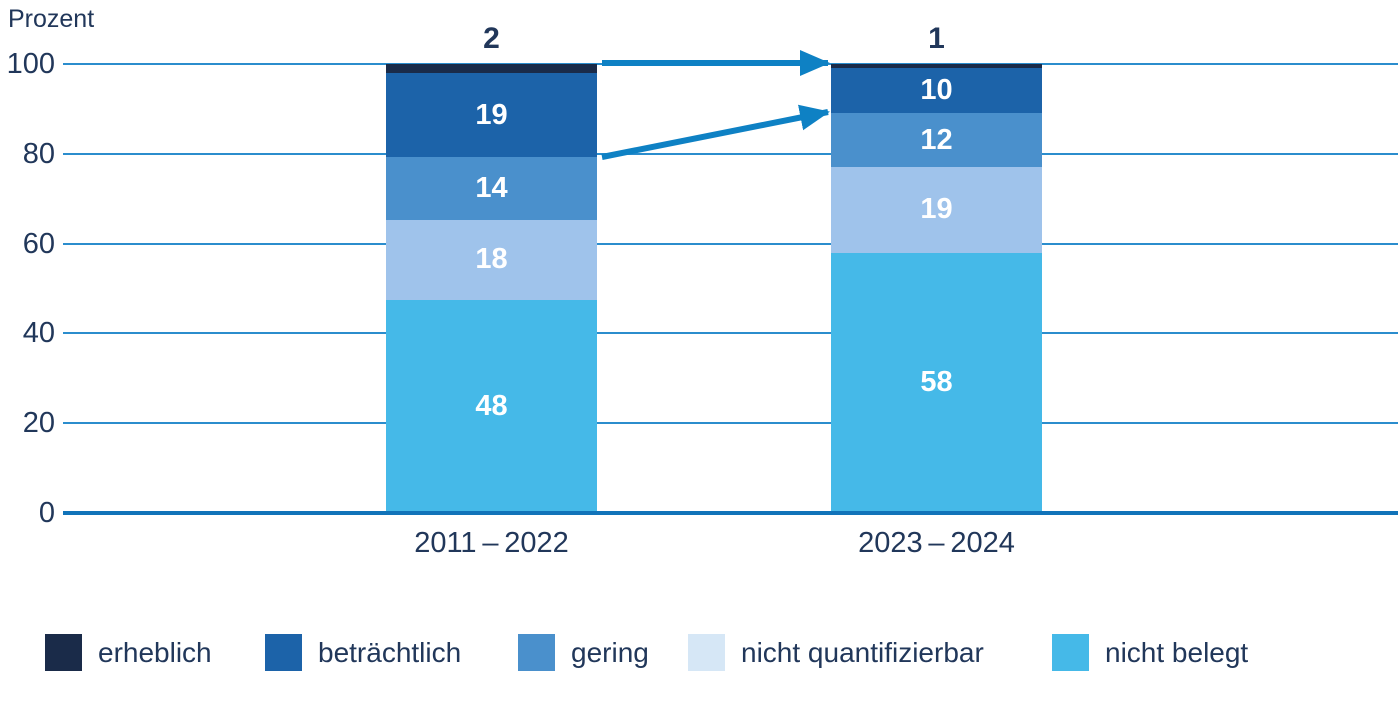  Describe the element at coordinates (491, 38) in the screenshot. I see `bar-top-value-label: 2` at that location.